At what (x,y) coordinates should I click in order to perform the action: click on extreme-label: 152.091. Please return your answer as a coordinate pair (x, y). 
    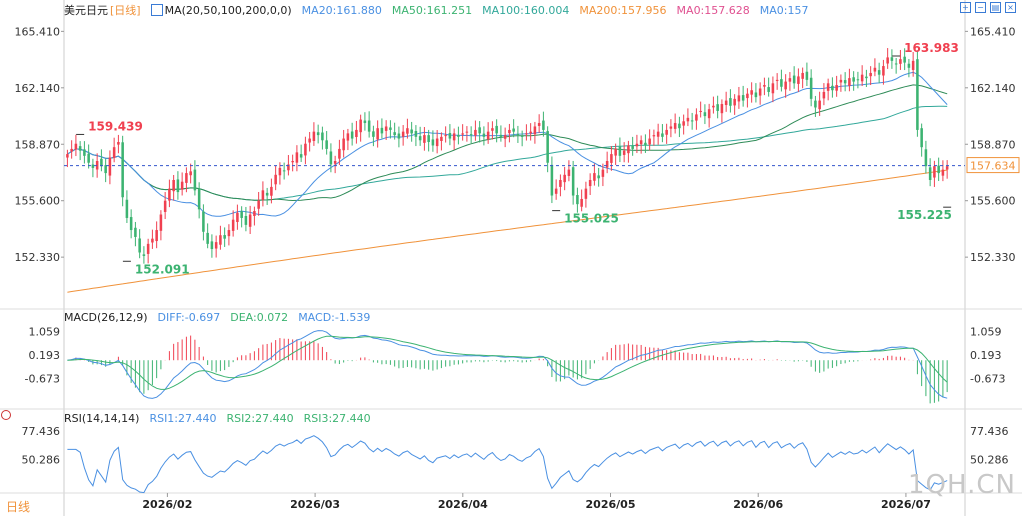
    Looking at the image, I should click on (162, 269).